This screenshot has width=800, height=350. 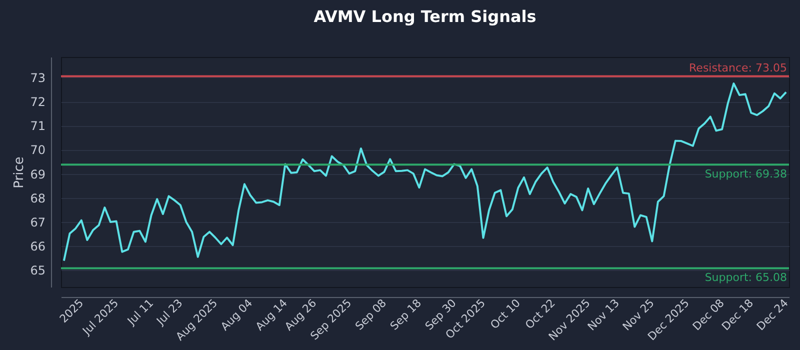 I want to click on y-tick-label: 73, so click(x=38, y=77).